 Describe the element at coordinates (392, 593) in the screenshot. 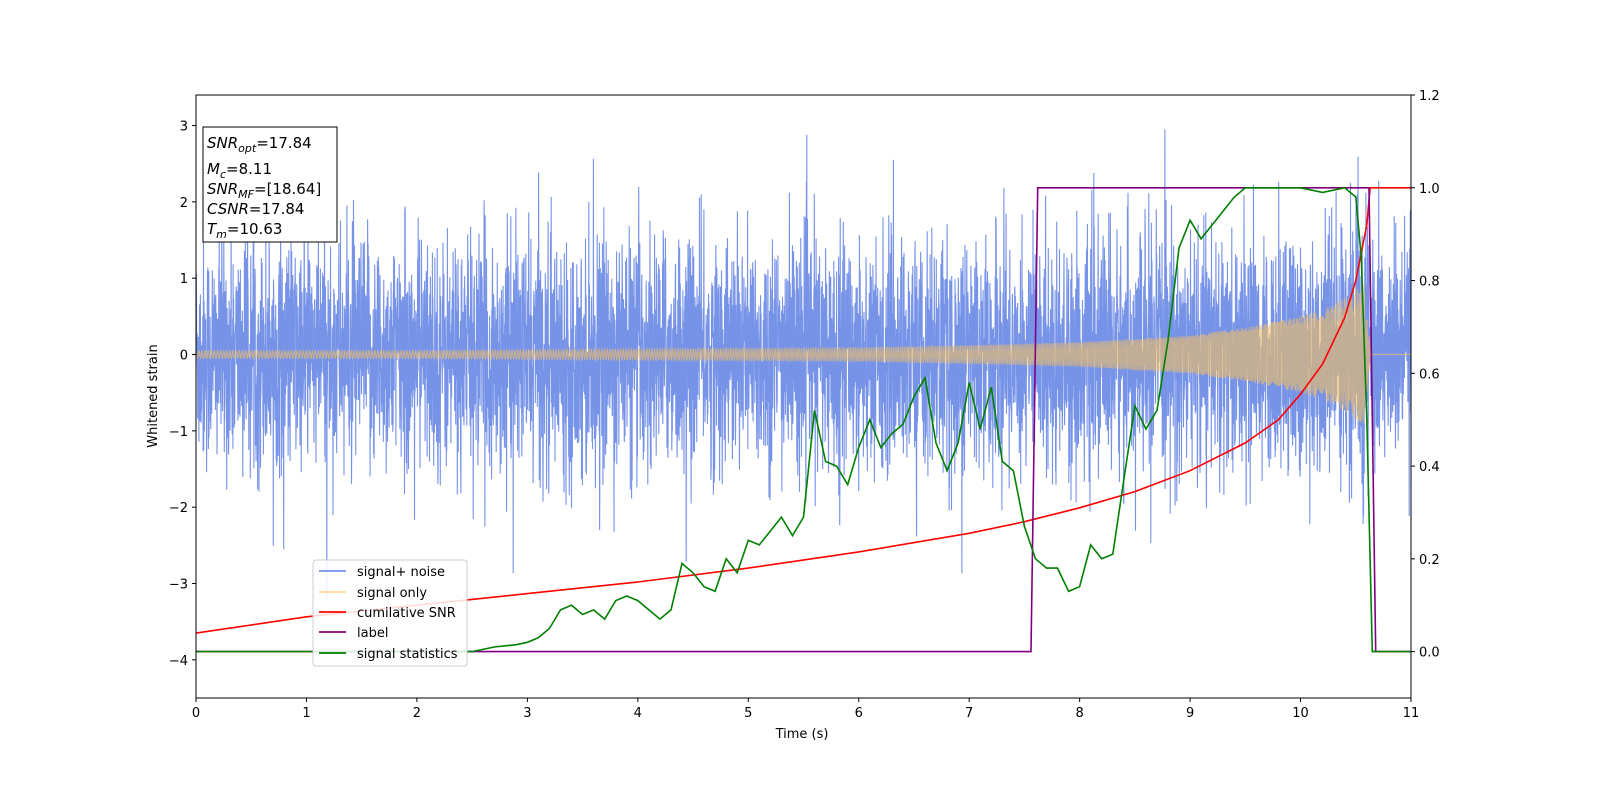

I see `legend-label: signal only` at that location.